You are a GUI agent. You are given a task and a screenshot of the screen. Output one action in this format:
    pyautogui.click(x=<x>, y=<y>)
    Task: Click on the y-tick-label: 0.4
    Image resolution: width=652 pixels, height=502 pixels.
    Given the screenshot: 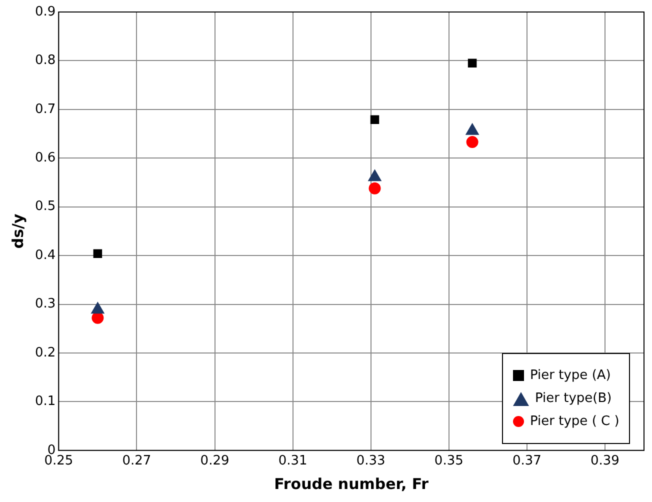 What is the action you would take?
    pyautogui.click(x=45, y=255)
    